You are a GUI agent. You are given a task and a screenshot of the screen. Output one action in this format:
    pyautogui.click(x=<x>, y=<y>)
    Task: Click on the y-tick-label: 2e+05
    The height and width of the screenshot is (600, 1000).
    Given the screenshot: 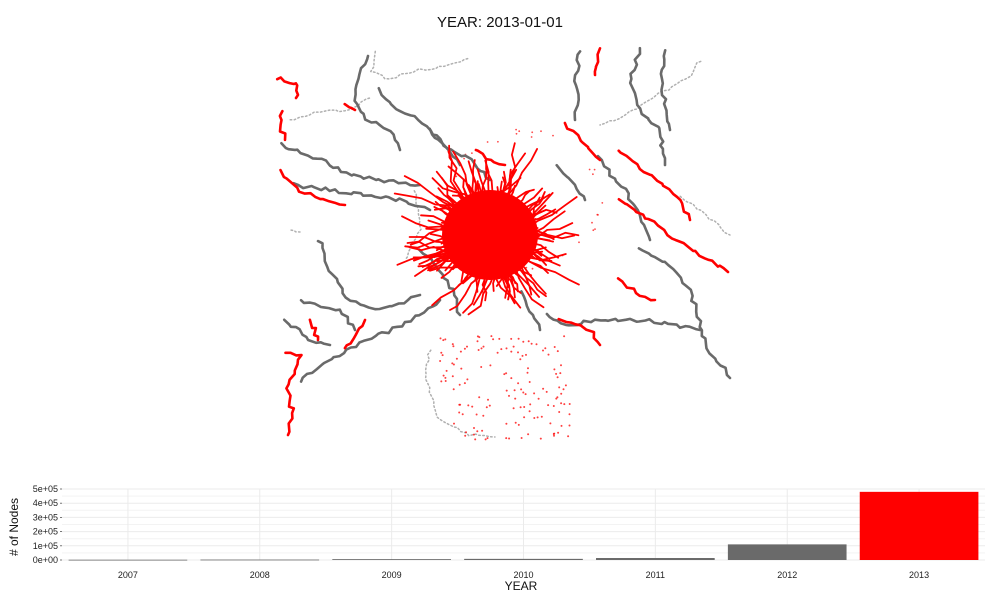 What is the action you would take?
    pyautogui.click(x=45, y=532)
    